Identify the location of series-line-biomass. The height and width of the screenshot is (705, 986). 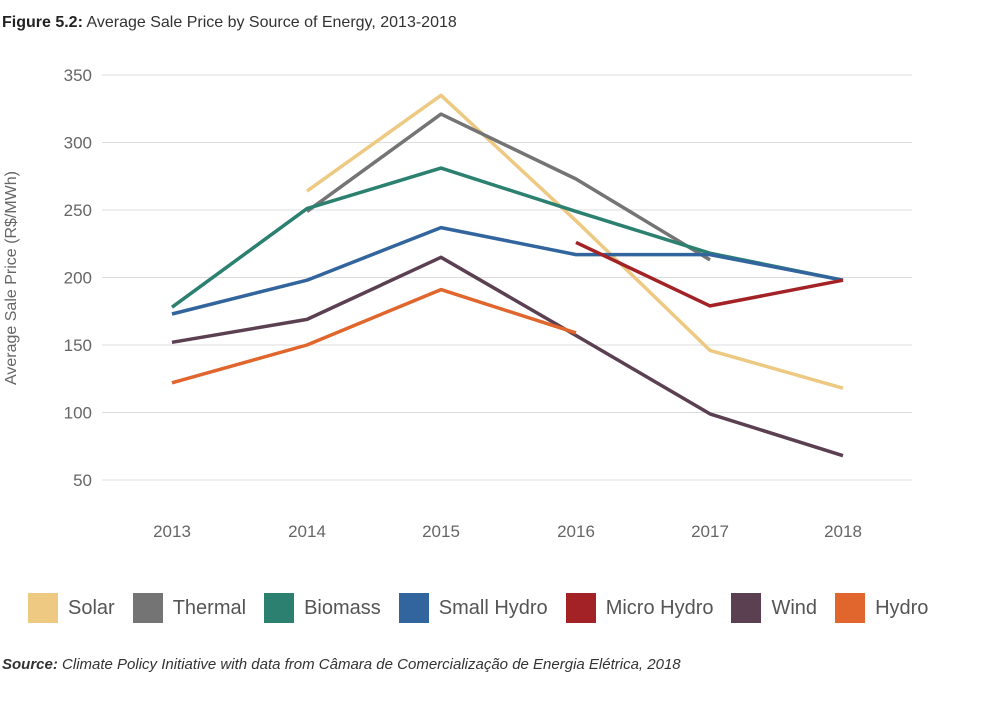
(507, 237).